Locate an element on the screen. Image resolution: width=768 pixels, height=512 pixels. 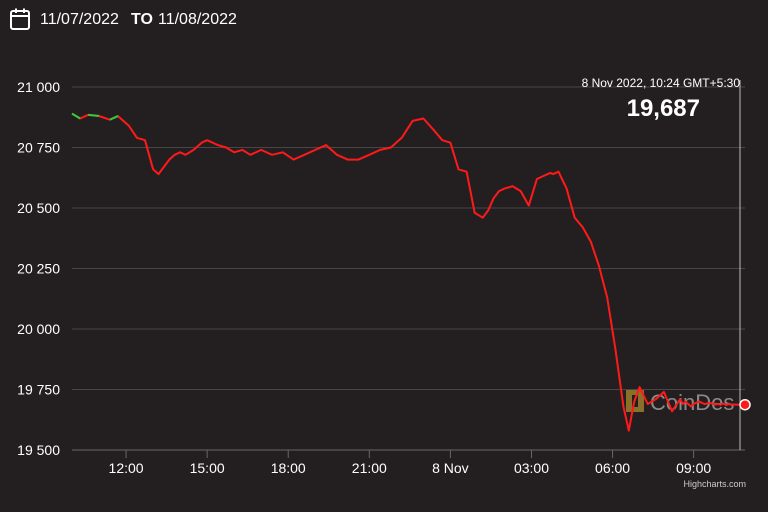
date-range-separator: TO is located at coordinates (142, 19).